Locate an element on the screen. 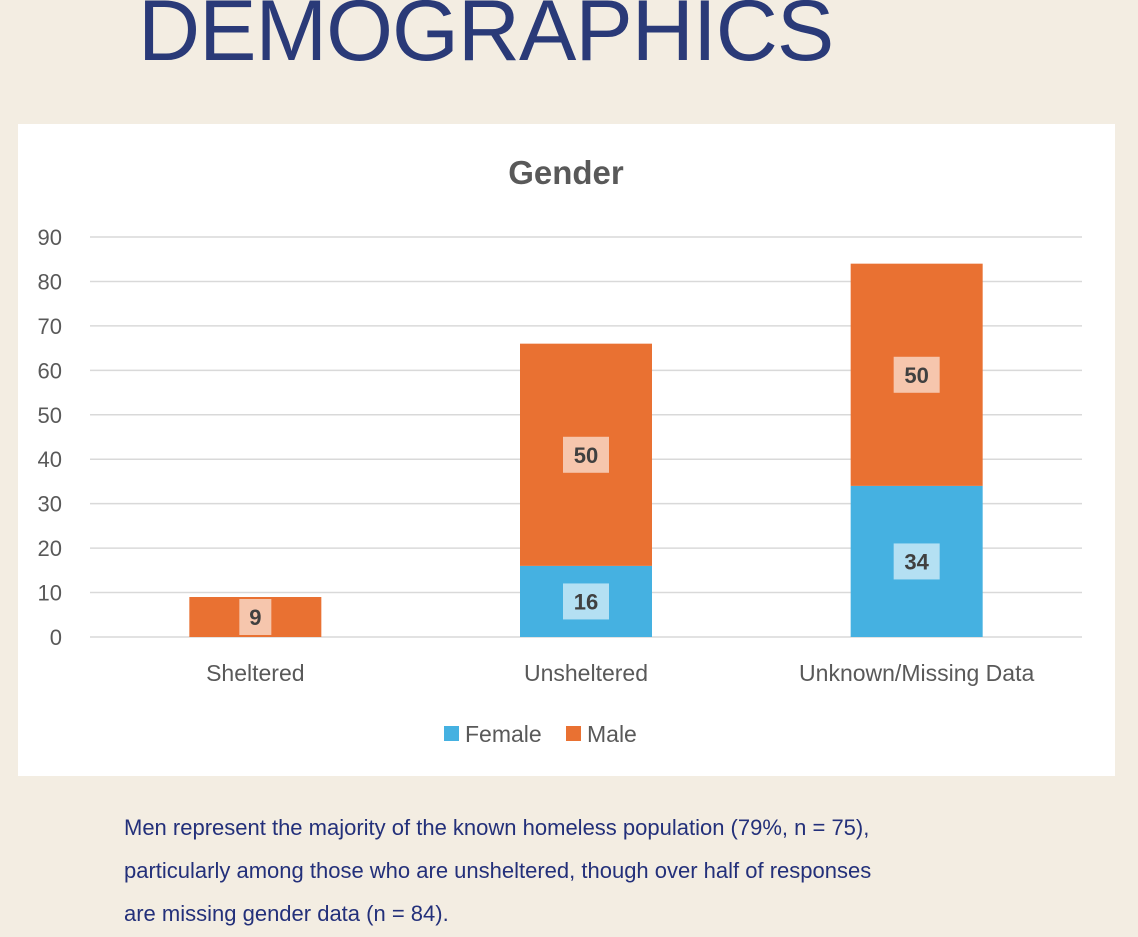  legend-swatch-male is located at coordinates (573, 733).